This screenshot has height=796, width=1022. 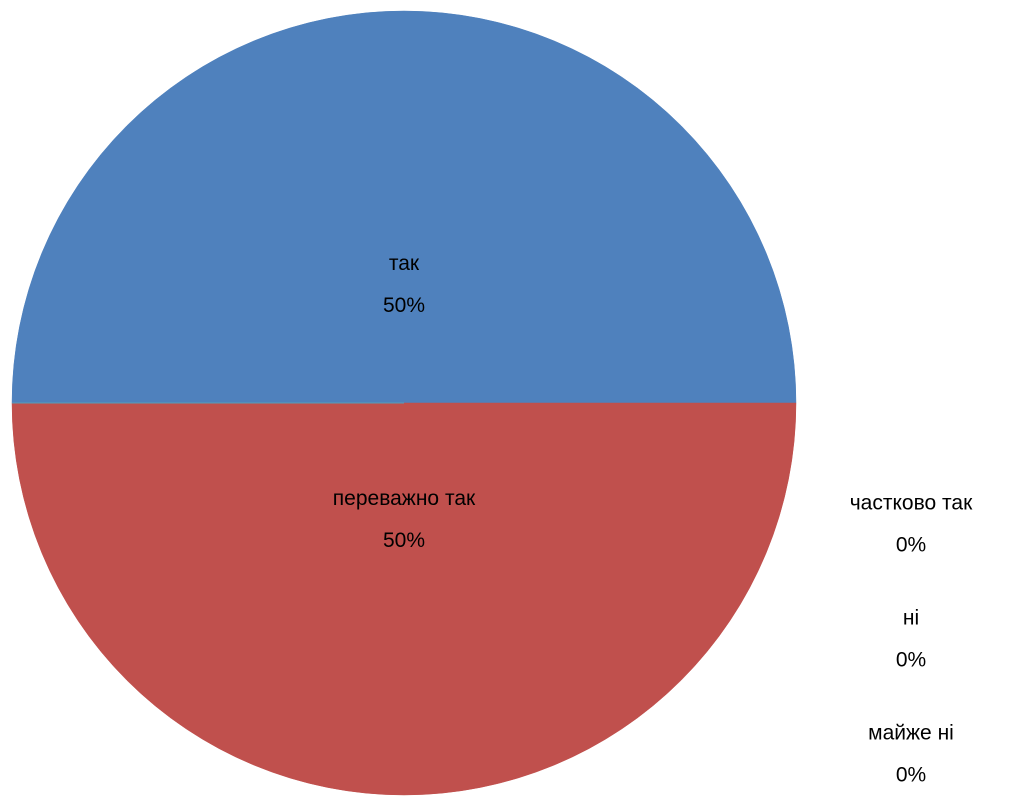 I want to click on data-label-name: ні, so click(x=911, y=618).